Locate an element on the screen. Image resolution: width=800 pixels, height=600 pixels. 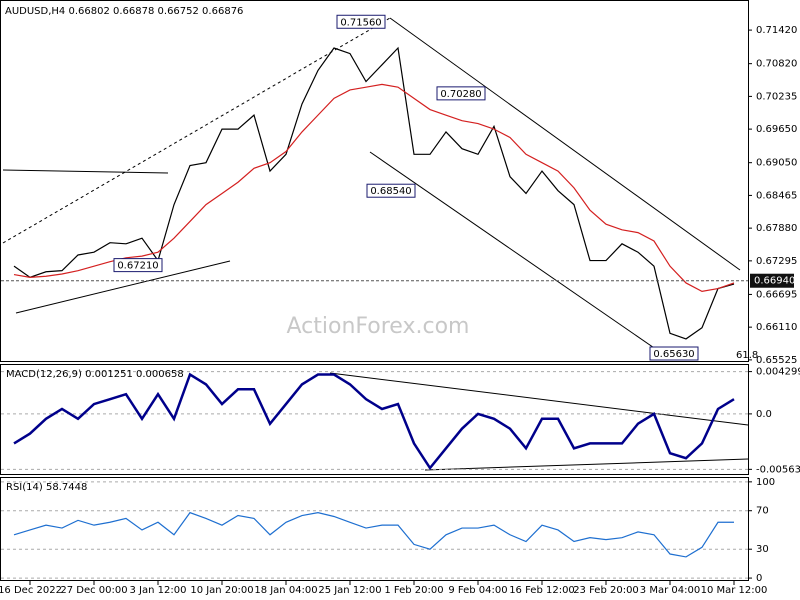
x-tick-label: 10 Mar 12:00 is located at coordinates (734, 590).